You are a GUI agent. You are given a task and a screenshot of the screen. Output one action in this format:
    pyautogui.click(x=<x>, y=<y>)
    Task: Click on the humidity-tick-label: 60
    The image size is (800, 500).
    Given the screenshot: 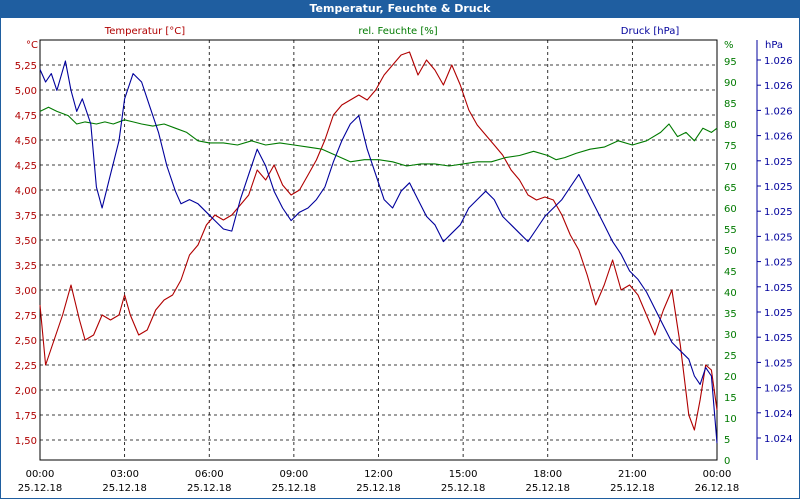 What is the action you would take?
    pyautogui.click(x=730, y=209)
    